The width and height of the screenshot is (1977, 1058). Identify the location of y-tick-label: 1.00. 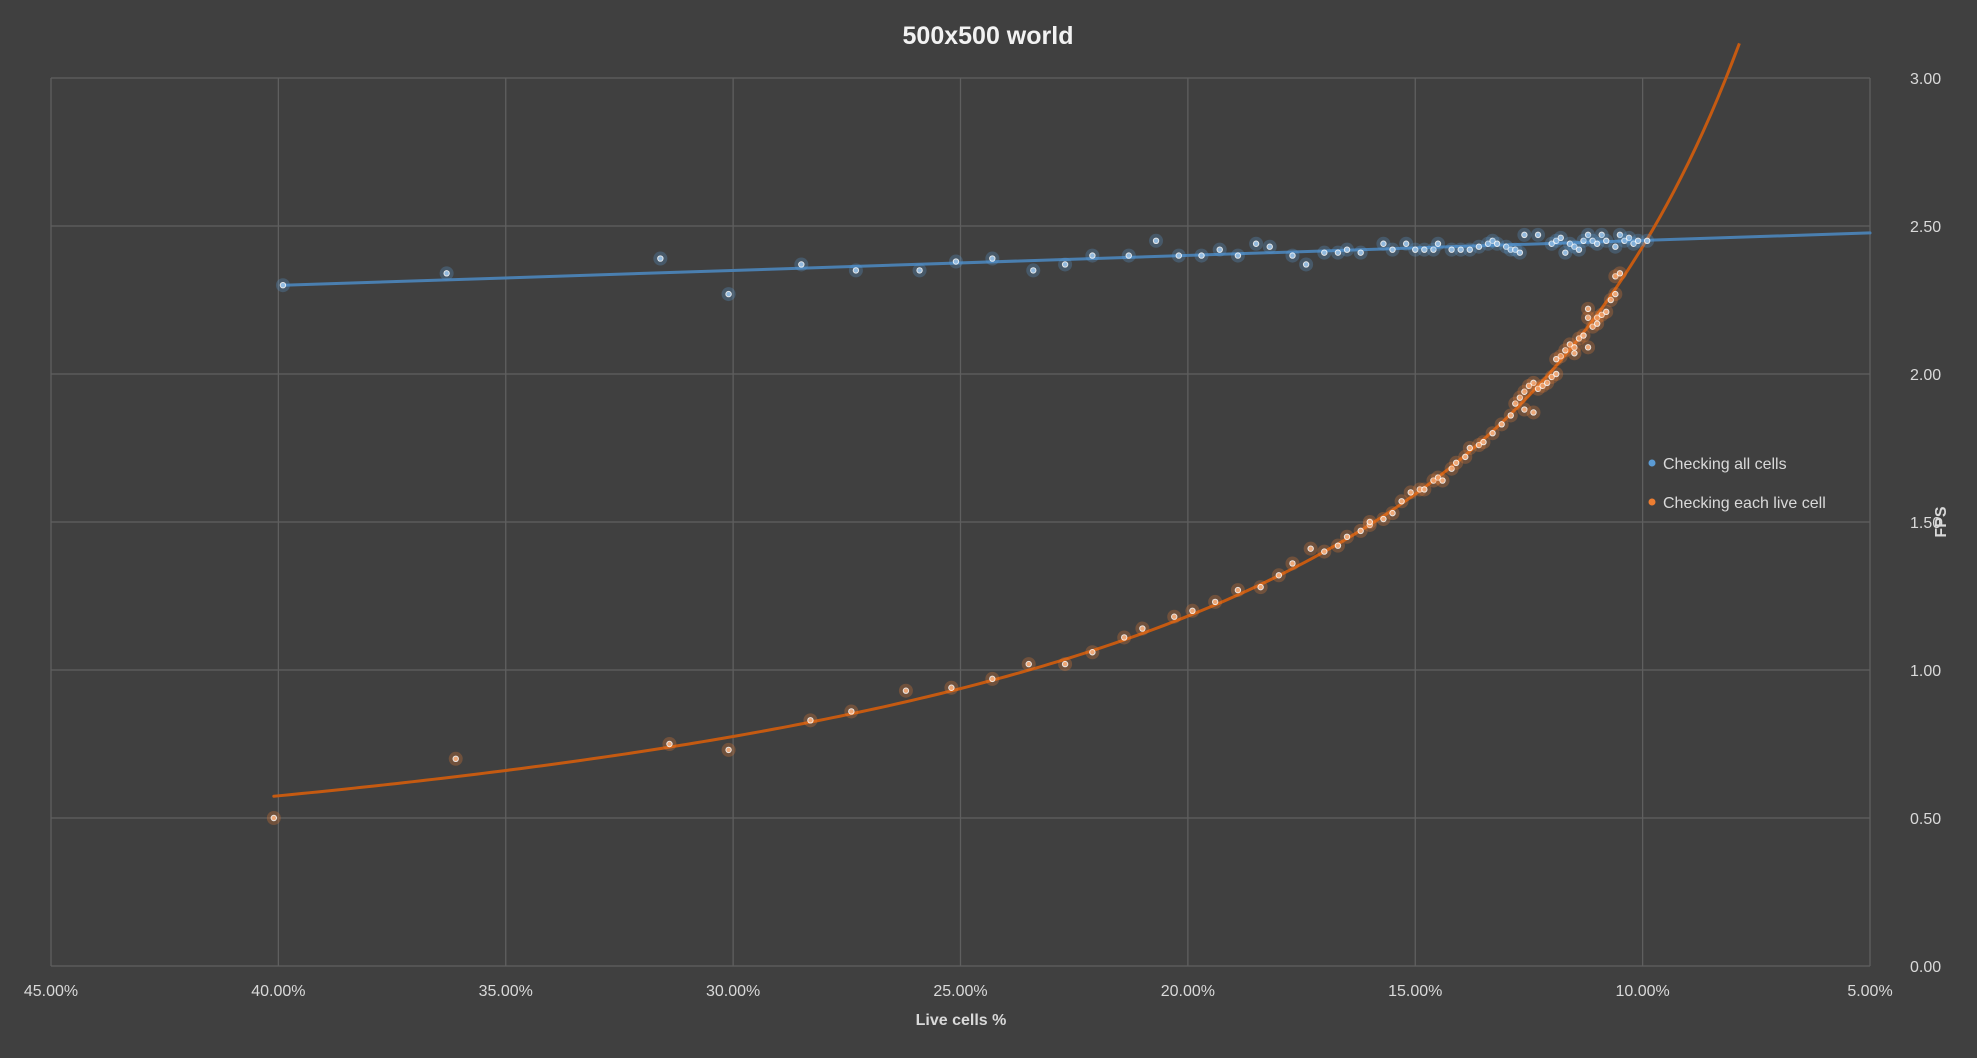
(1925, 671).